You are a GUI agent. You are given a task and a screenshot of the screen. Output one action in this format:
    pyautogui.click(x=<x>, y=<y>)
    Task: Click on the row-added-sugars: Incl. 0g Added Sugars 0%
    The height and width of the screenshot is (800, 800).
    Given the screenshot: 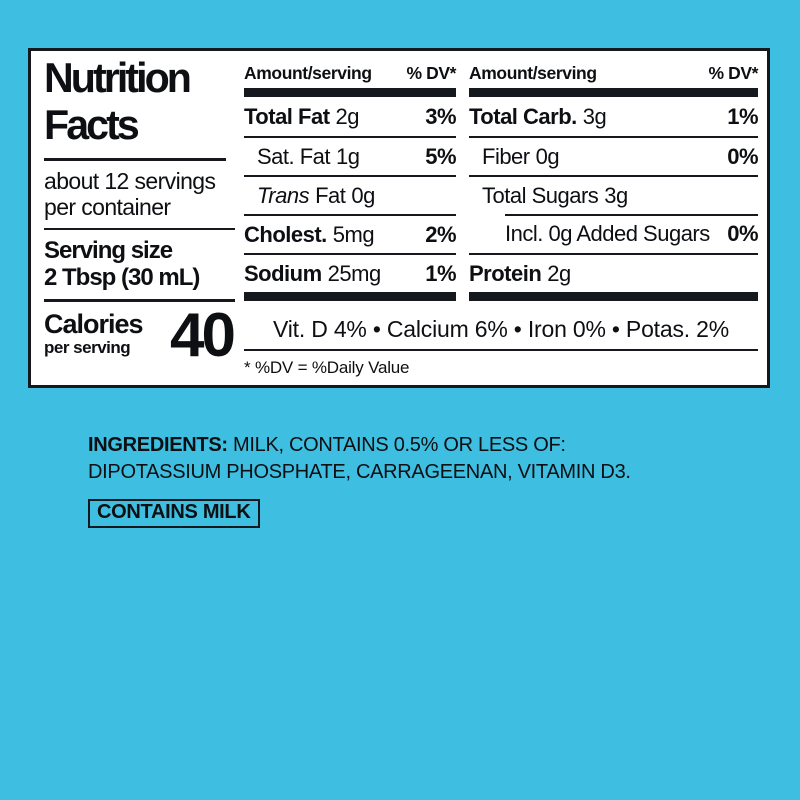 What is the action you would take?
    pyautogui.click(x=613, y=233)
    